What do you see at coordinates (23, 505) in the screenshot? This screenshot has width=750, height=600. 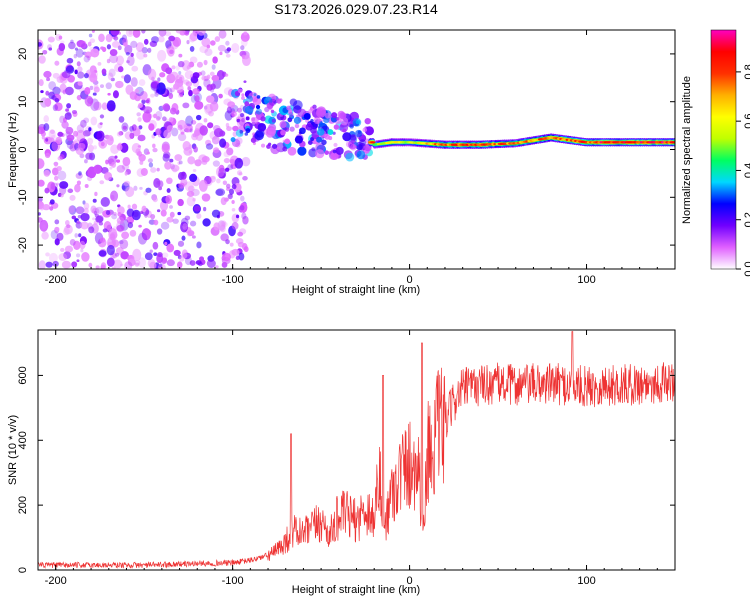 I see `y-tick-label: 200` at bounding box center [23, 505].